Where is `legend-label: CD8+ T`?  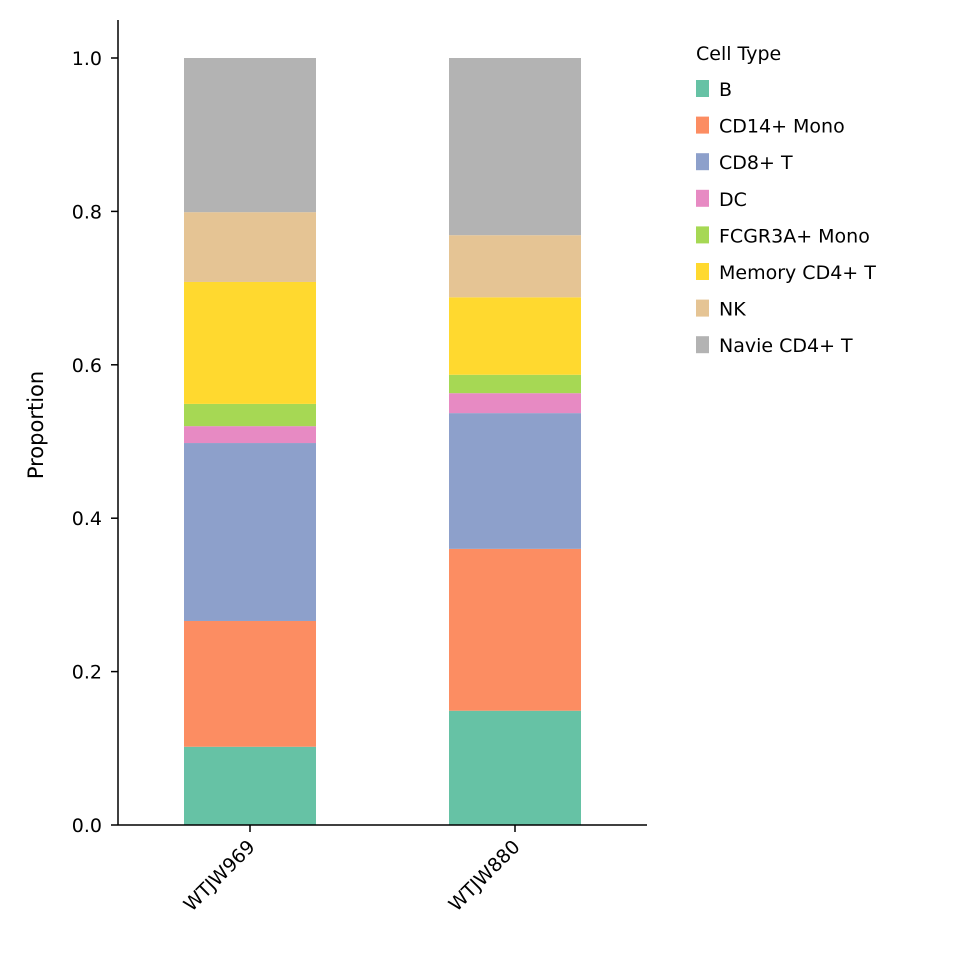
legend-label: CD8+ T is located at coordinates (756, 163).